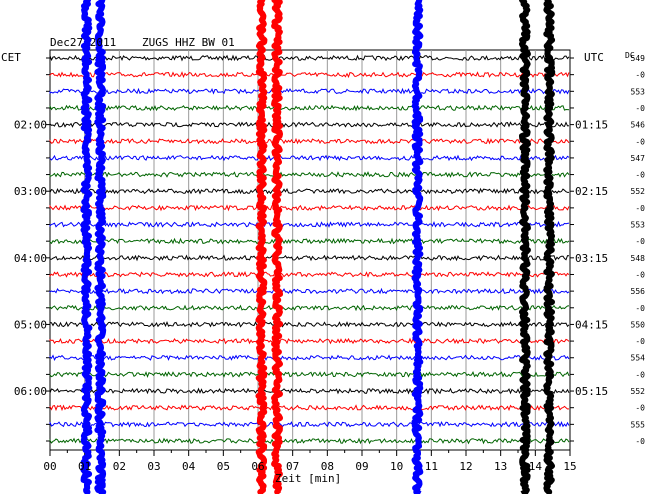 Image resolution: width=650 pixels, height=494 pixels. I want to click on dc-value: 547, so click(638, 158).